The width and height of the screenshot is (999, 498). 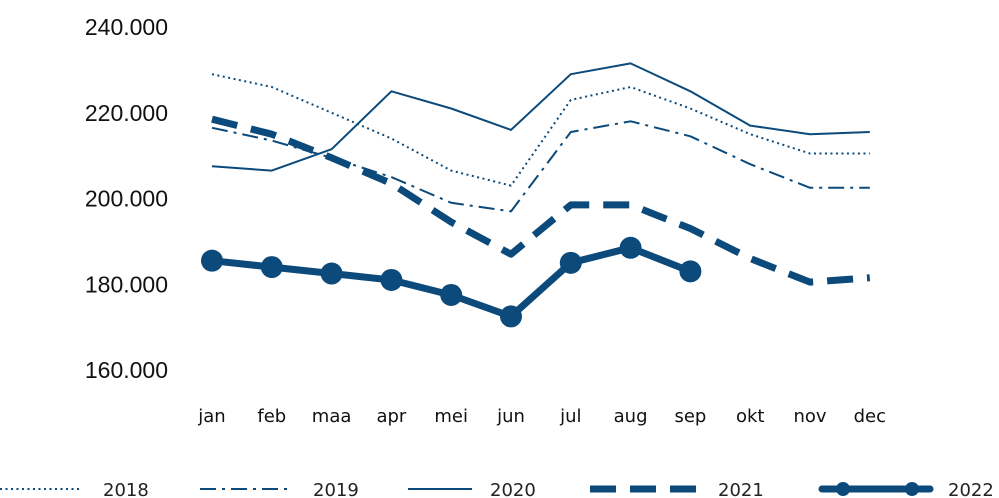 I want to click on legend-label: 2020, so click(x=513, y=489).